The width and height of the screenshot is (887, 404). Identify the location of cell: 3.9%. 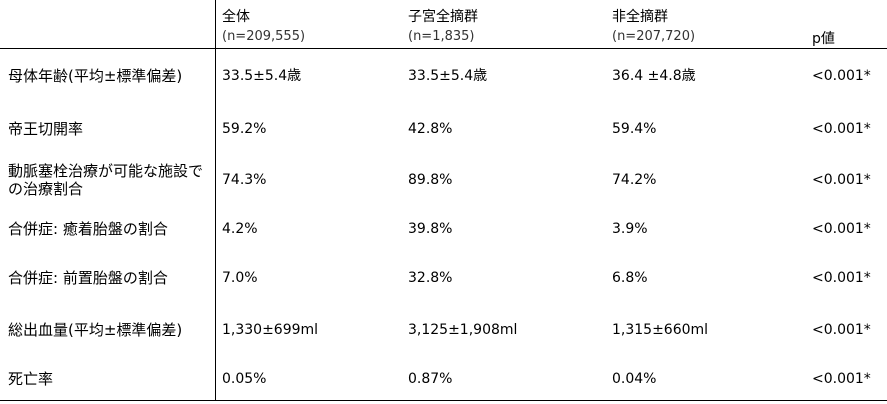
(630, 229).